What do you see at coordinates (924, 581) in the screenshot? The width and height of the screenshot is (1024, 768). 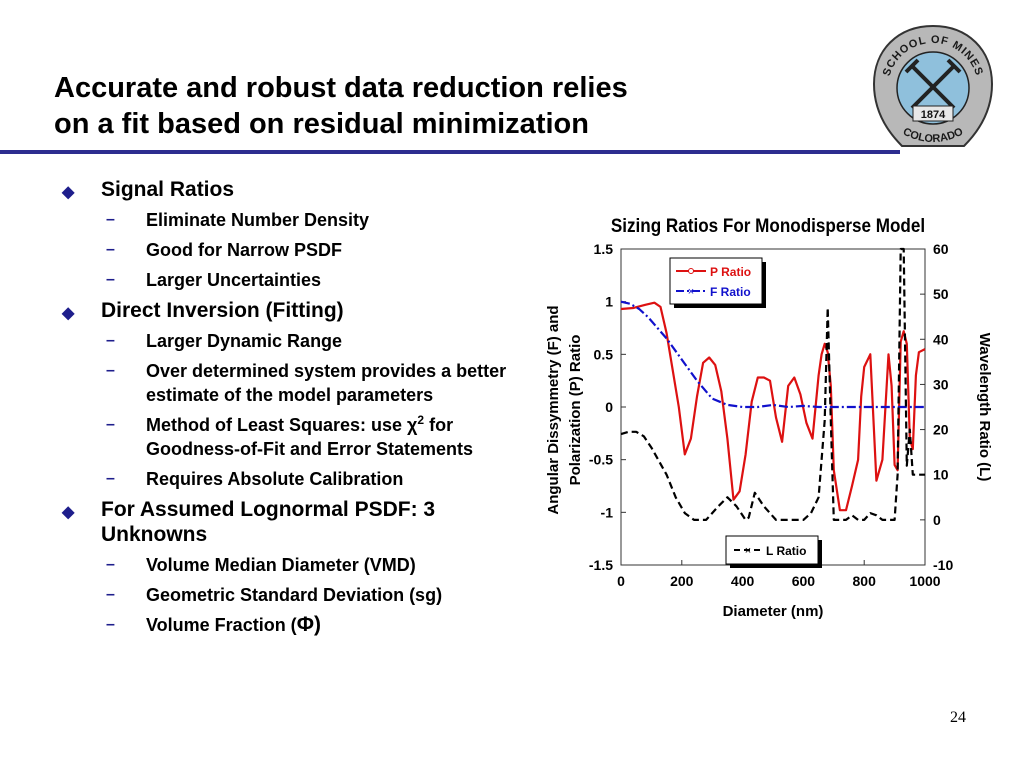 I see `x-tick-label: 1000` at bounding box center [924, 581].